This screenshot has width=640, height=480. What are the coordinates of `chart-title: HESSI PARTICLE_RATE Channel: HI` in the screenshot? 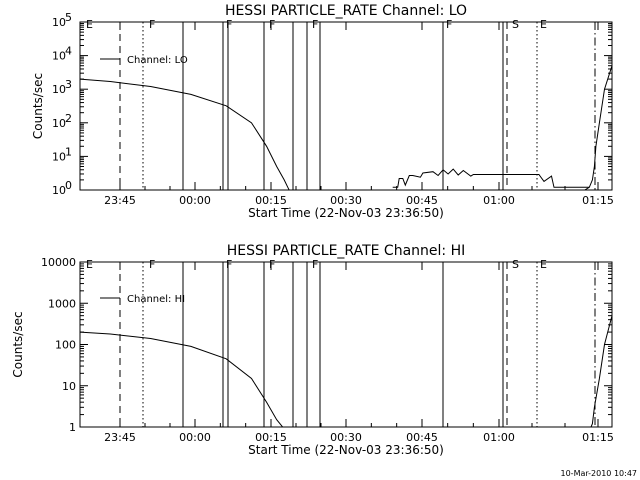 It's located at (346, 251).